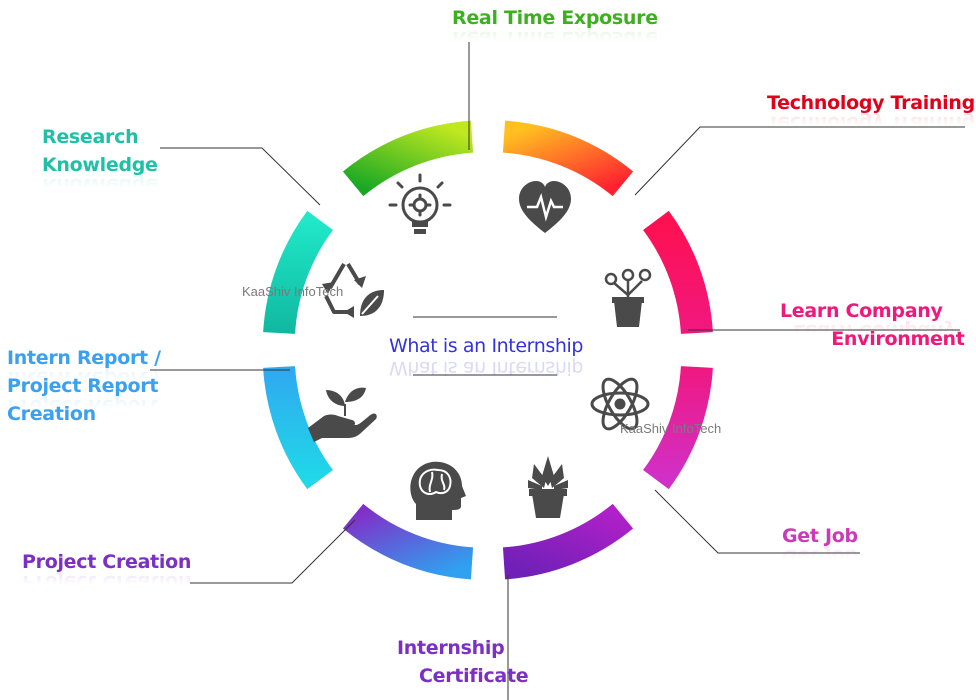 This screenshot has width=976, height=700. Describe the element at coordinates (100, 151) in the screenshot. I see `label-research-knowledge: Research Knowledge` at that location.